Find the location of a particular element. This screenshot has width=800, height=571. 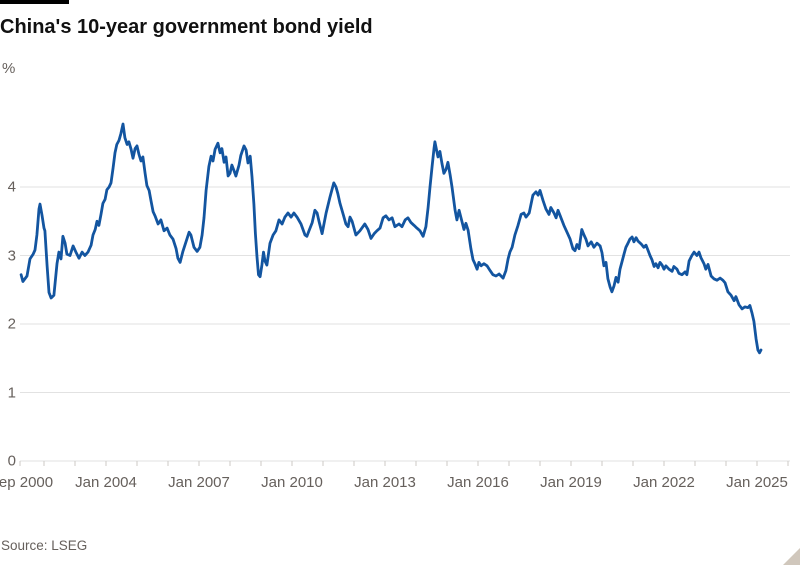

x-axis-label: Jan 2025 is located at coordinates (757, 482).